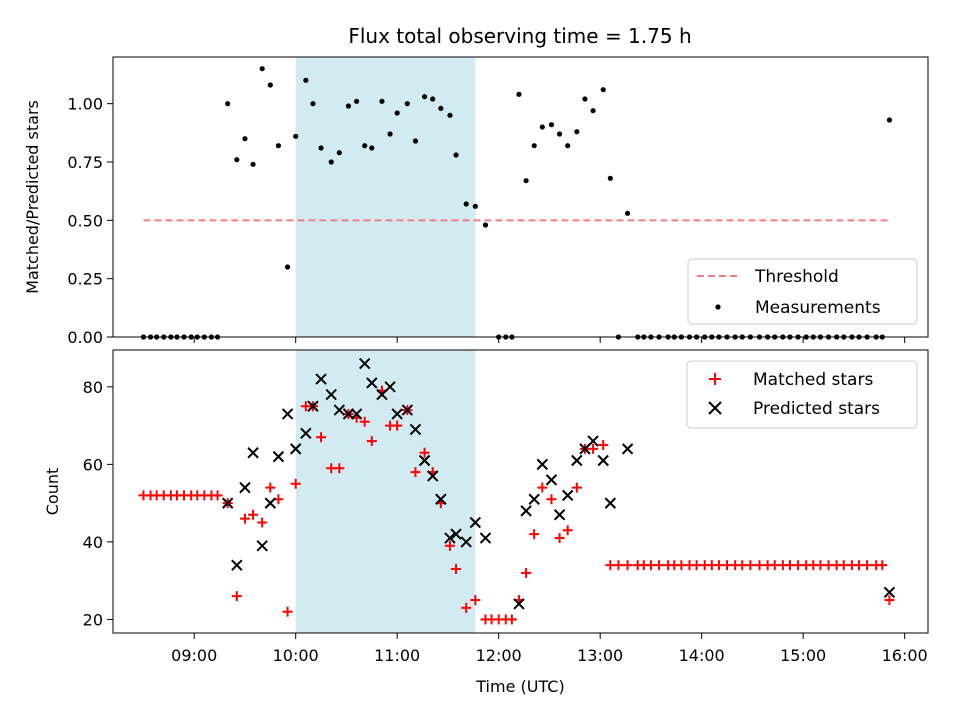 The image size is (960, 720). What do you see at coordinates (803, 655) in the screenshot?
I see `x-tick-label: 15:00` at bounding box center [803, 655].